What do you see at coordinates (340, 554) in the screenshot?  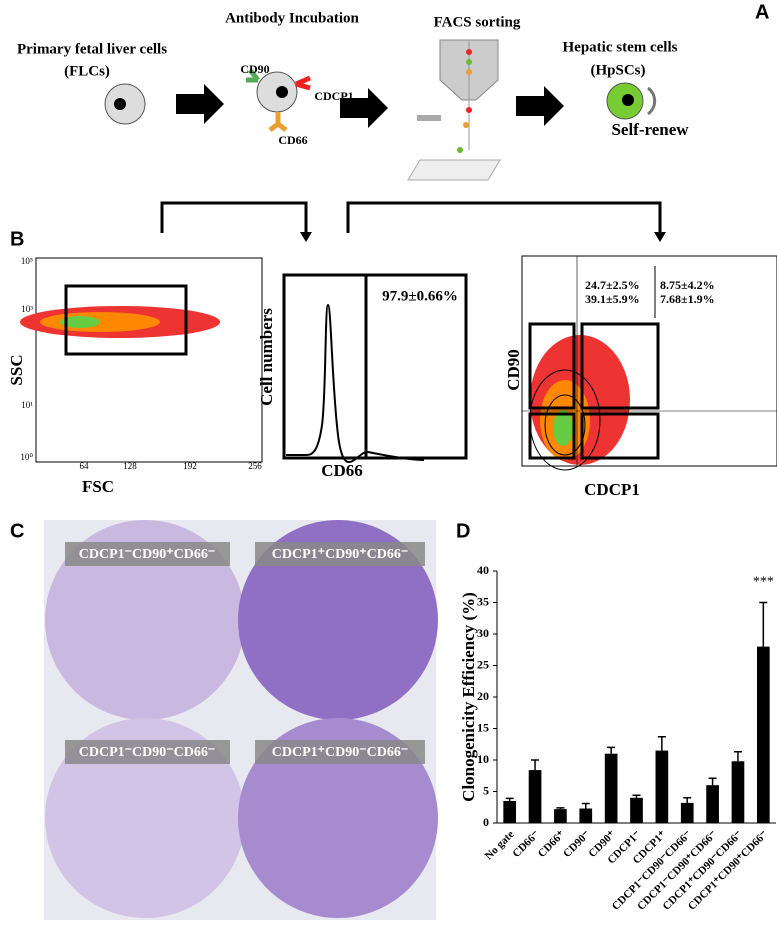 I see `dish-label: CDCP1⁺CD90⁺CD66⁻` at bounding box center [340, 554].